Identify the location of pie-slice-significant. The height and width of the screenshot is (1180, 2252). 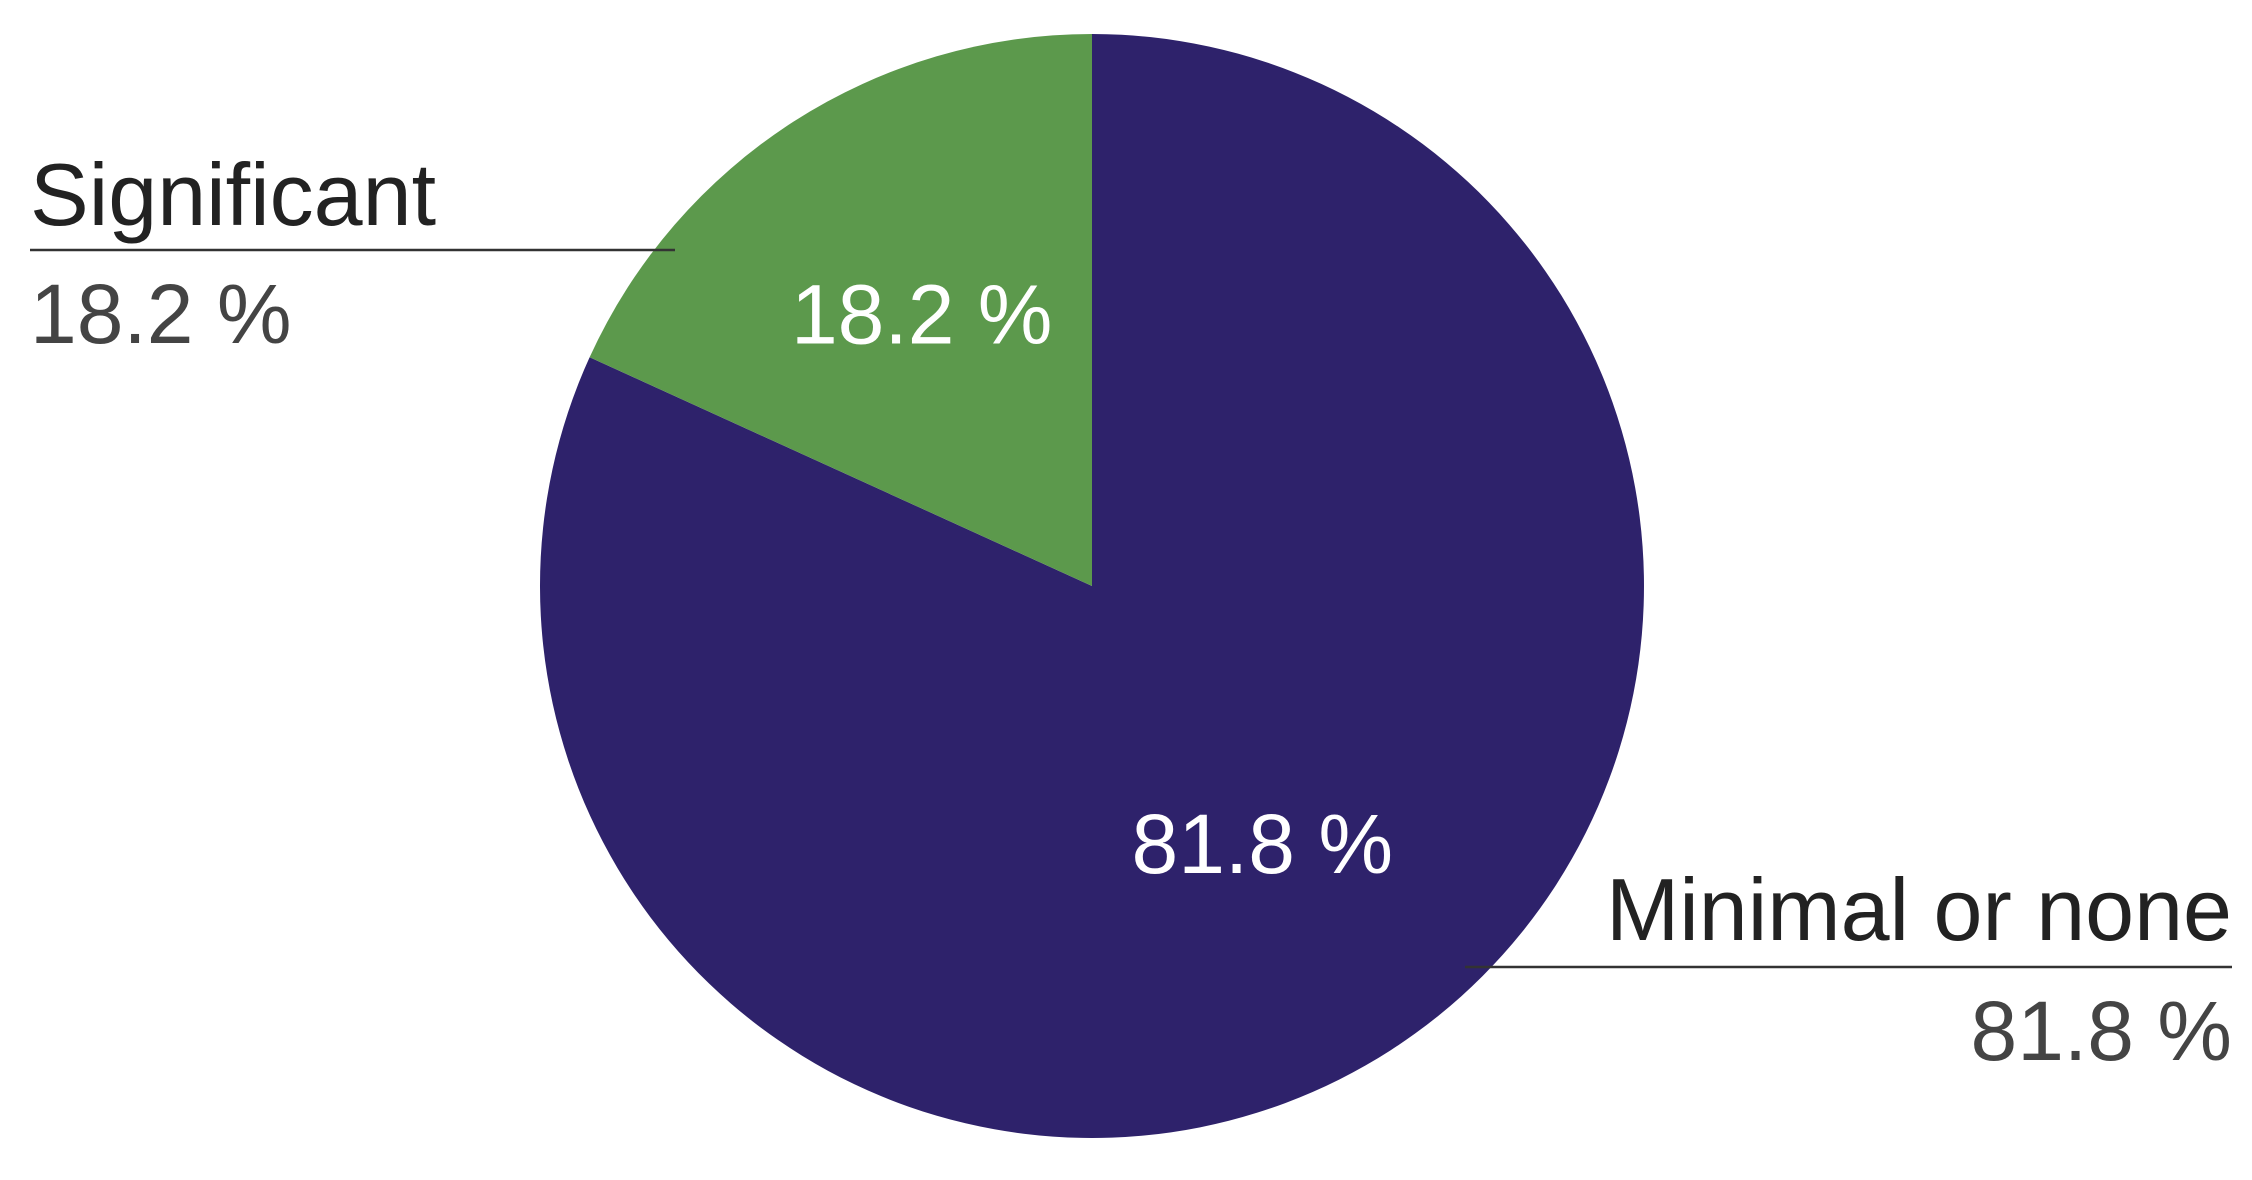
(840, 310).